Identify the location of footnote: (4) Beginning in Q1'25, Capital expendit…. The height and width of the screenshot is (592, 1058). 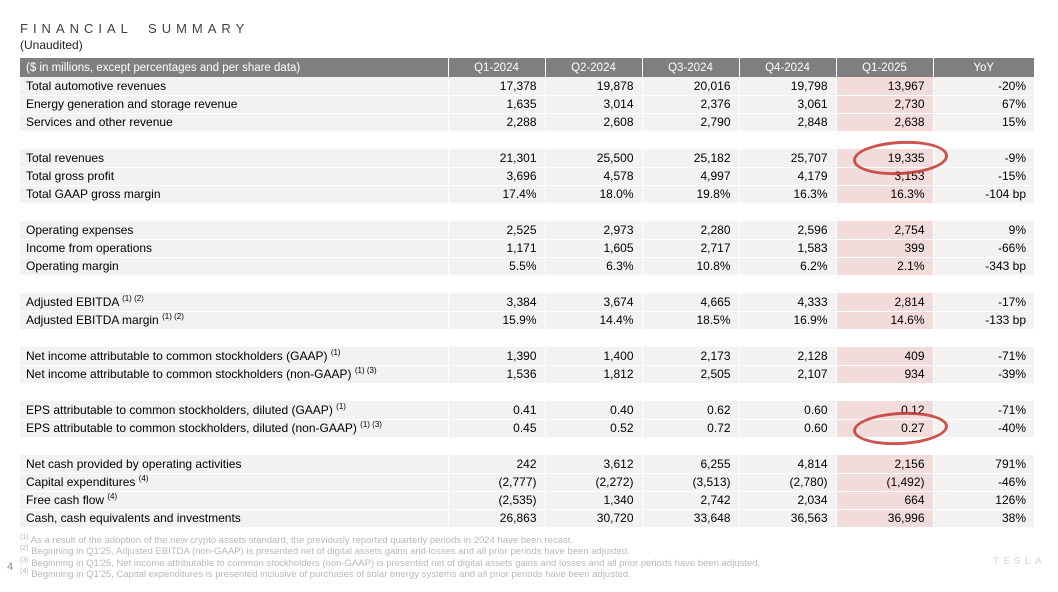
(325, 573).